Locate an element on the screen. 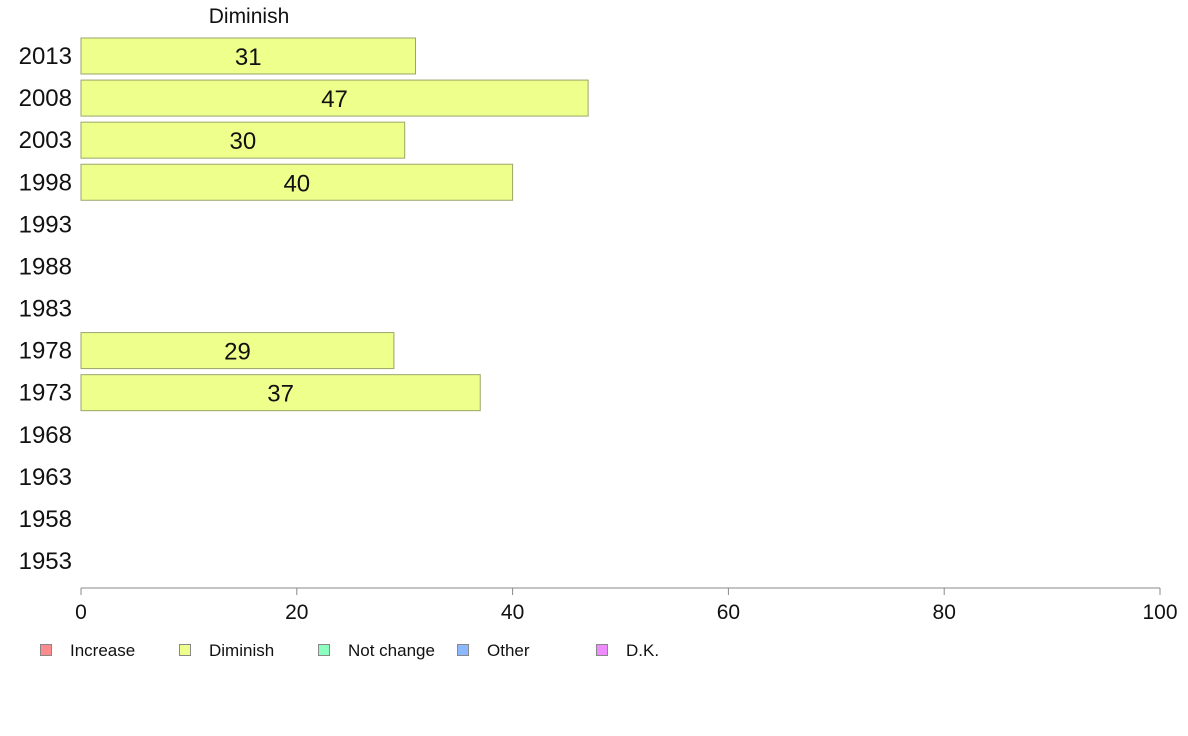  category-label-1973: 1973 is located at coordinates (45, 393).